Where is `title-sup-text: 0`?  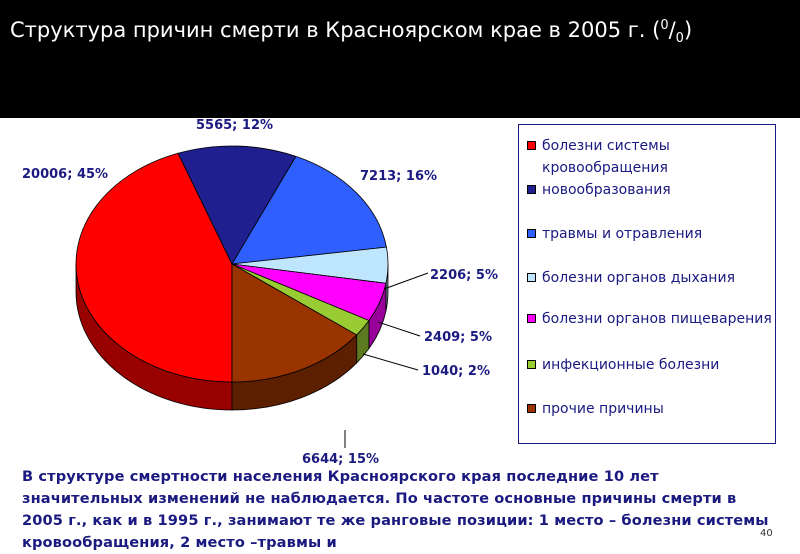
title-sup-text: 0 is located at coordinates (664, 25).